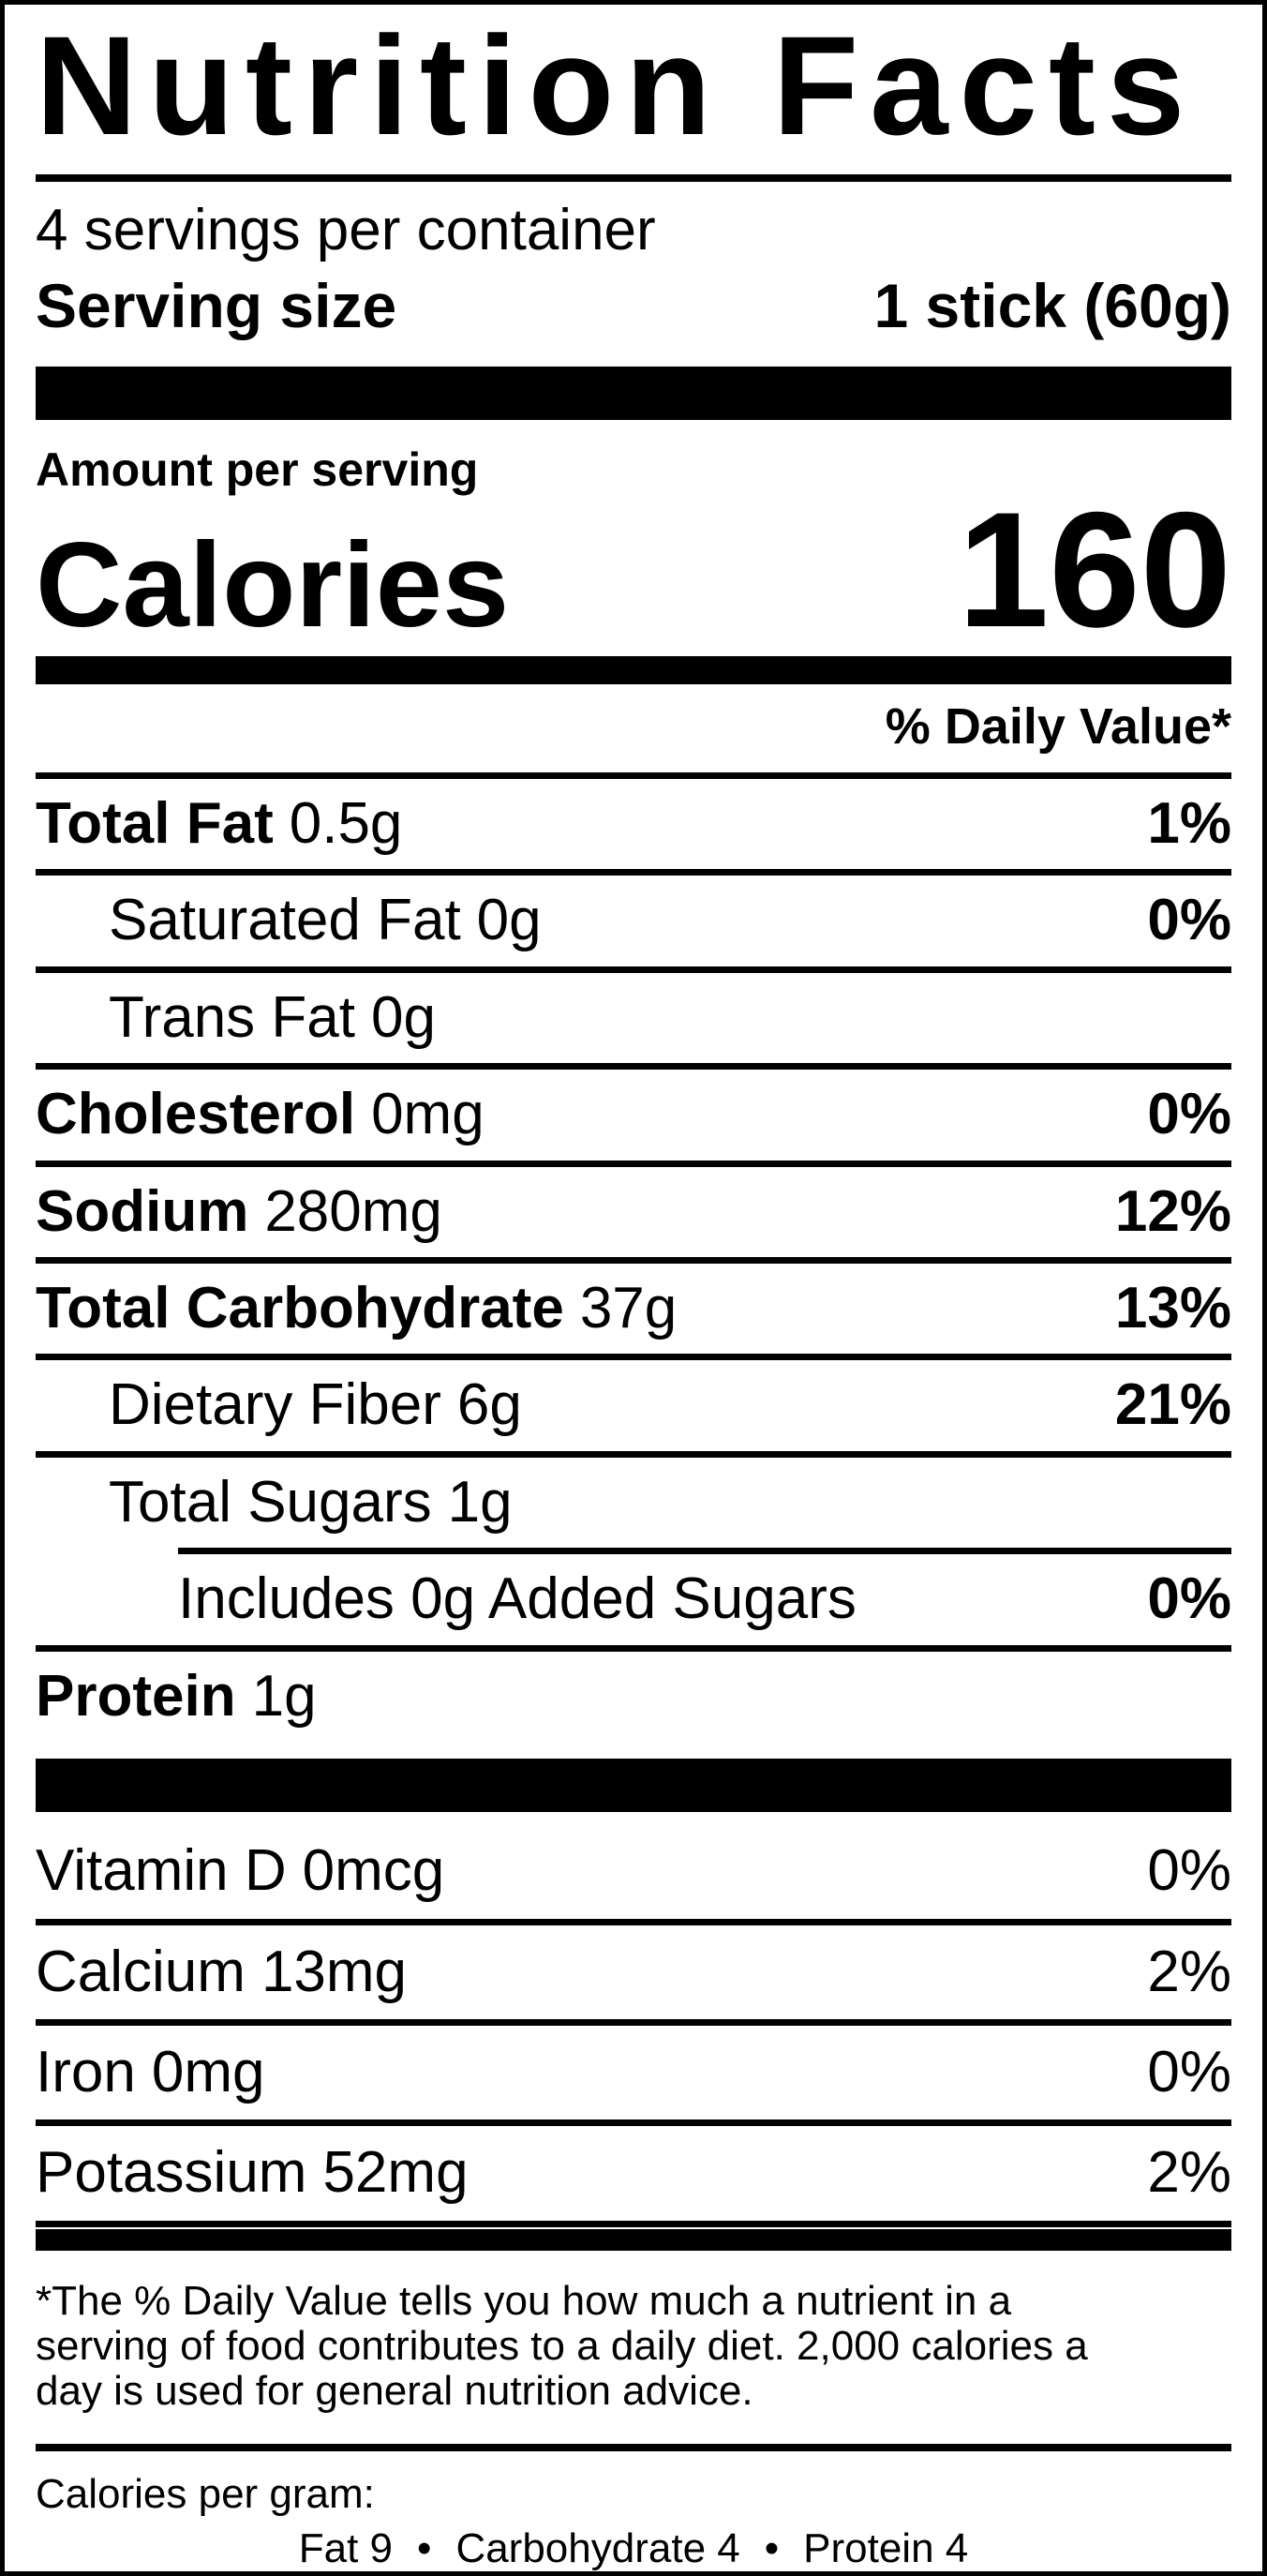  I want to click on vitamin-amount: 0mg, so click(208, 2073).